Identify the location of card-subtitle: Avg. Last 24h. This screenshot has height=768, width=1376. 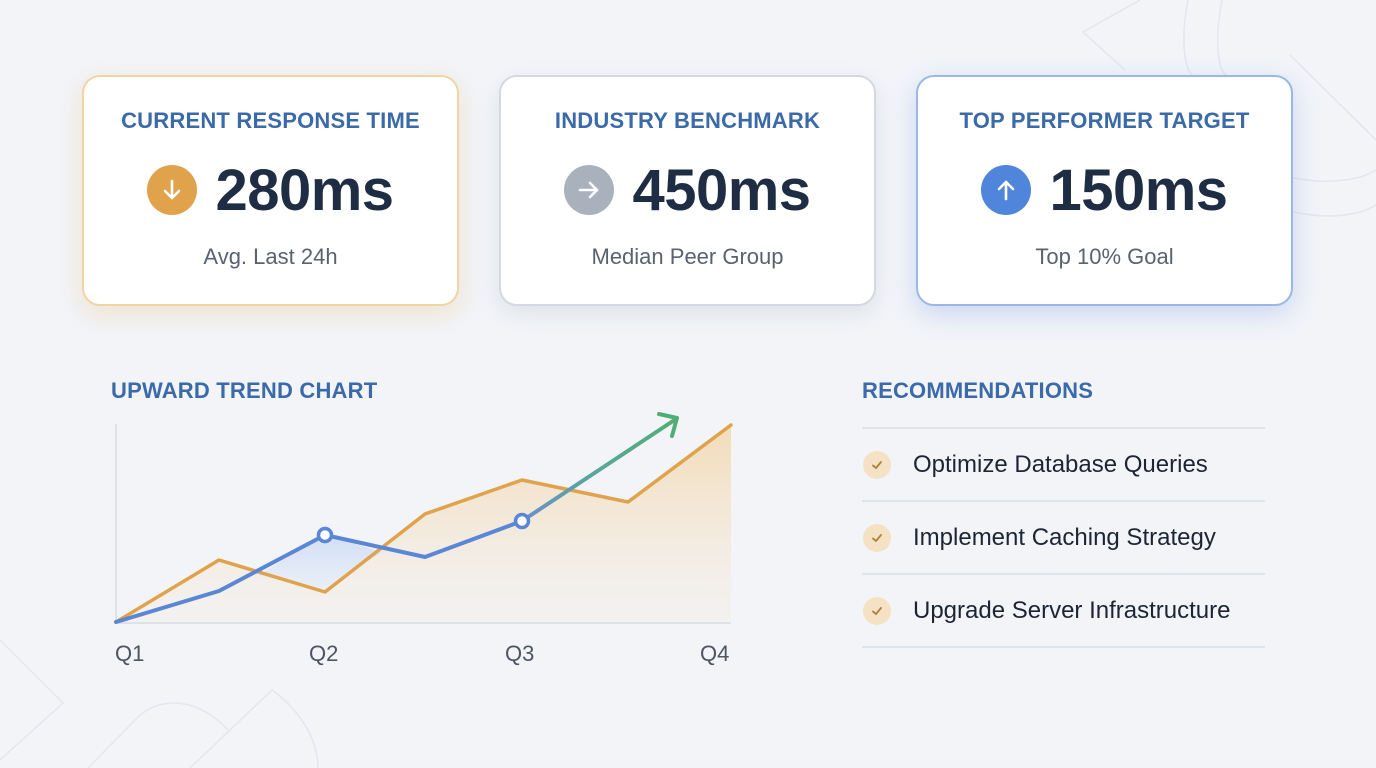
(270, 256).